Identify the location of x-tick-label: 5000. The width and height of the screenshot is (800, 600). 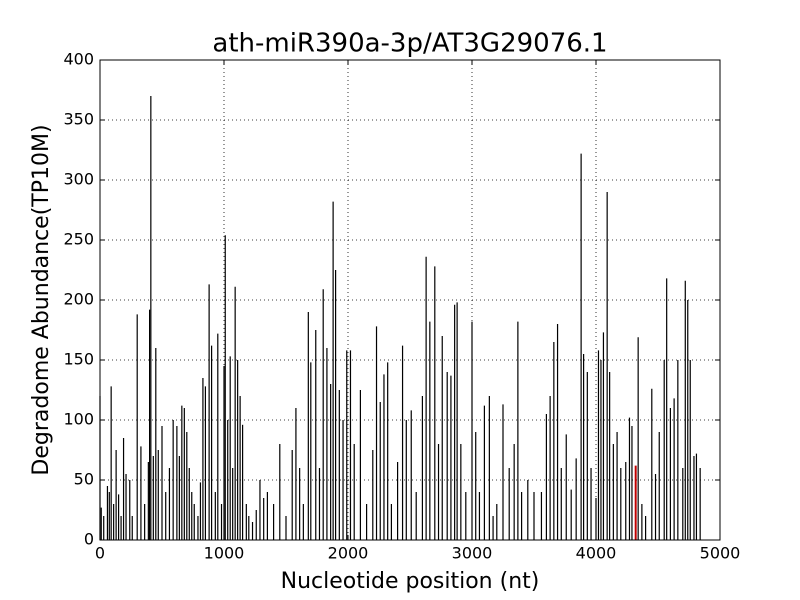
(720, 553).